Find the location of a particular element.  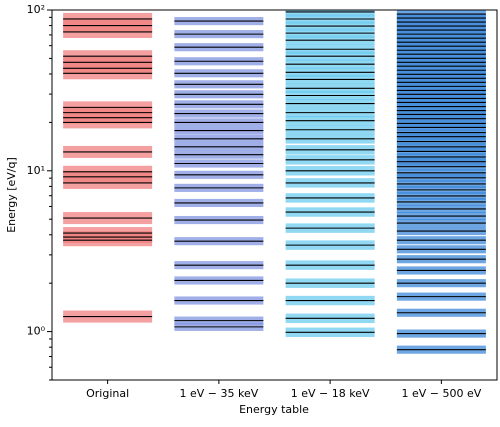

x-tick-label: 1 eV − 35 keV is located at coordinates (218, 393).